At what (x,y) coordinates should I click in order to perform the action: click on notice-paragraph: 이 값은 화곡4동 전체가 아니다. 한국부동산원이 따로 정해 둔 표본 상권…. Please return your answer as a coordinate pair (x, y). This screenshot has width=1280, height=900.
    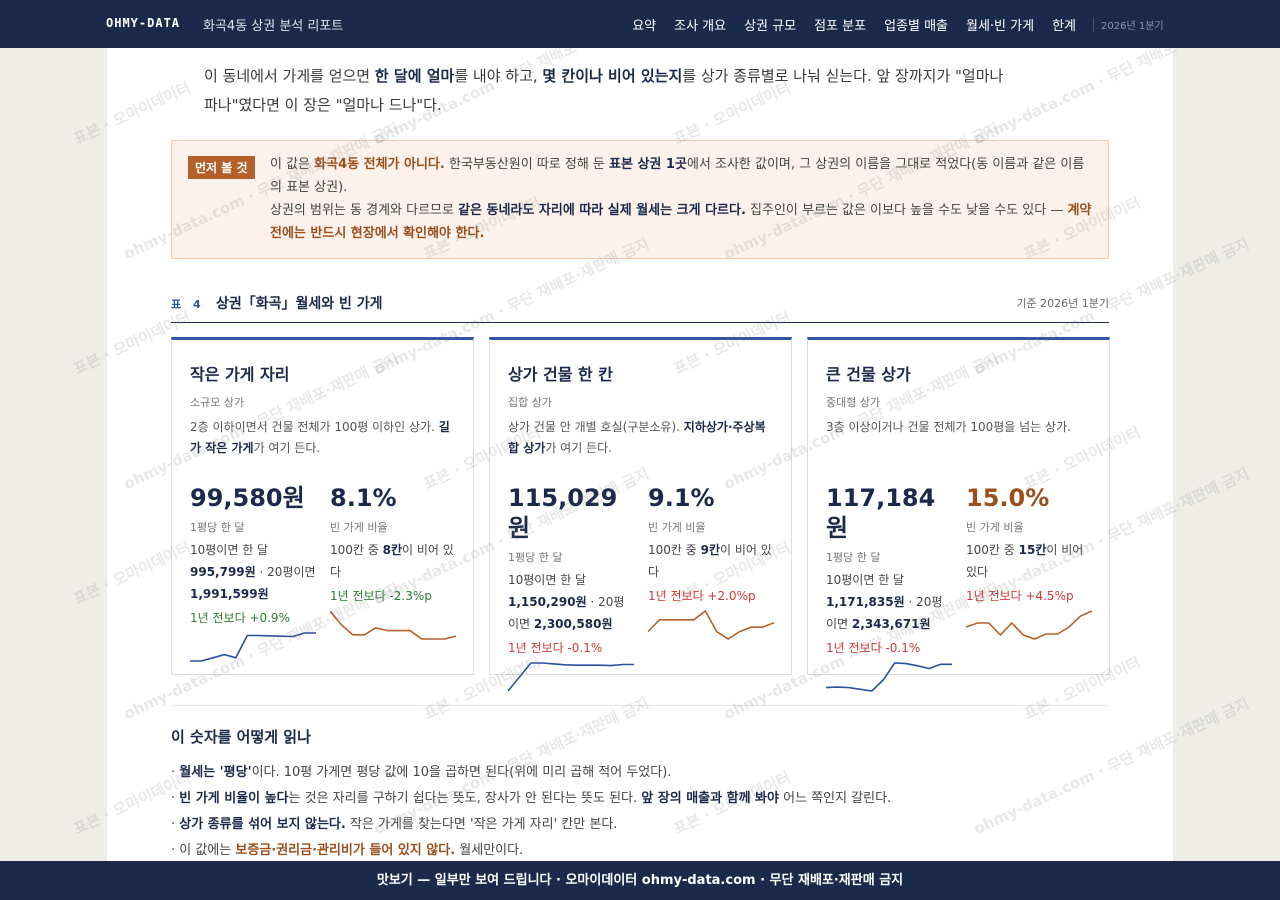
    Looking at the image, I should click on (681, 176).